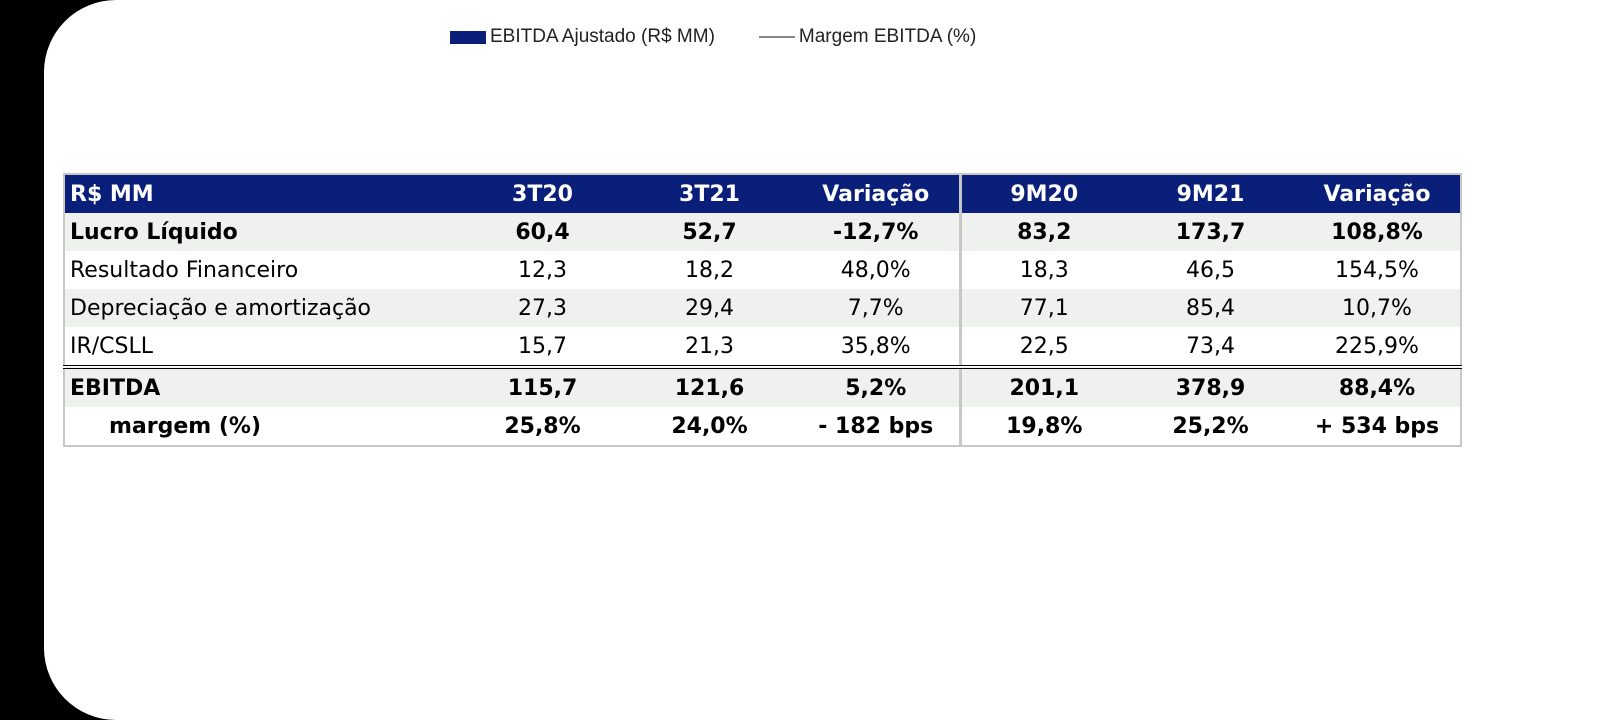  I want to click on row-label: EBITDA, so click(261, 386).